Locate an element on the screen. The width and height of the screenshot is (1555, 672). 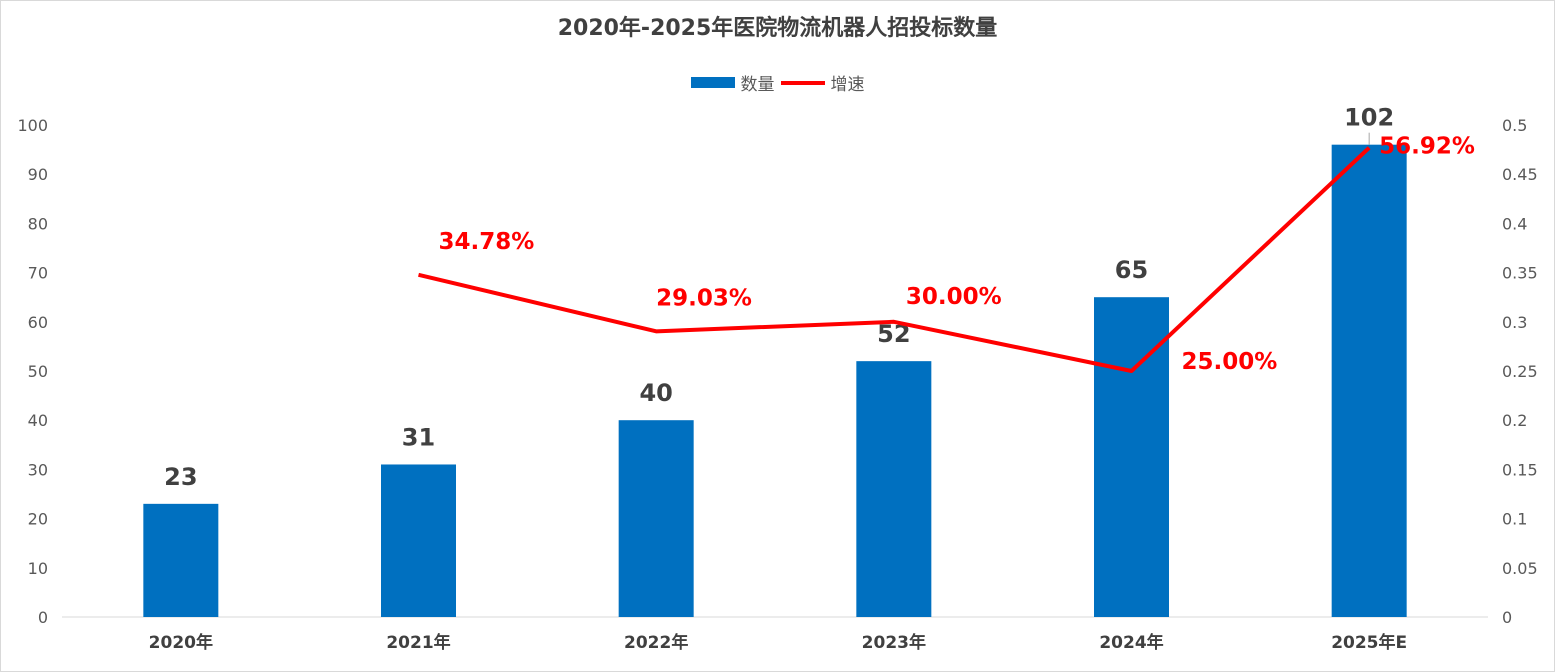
bar-value-label: 65 is located at coordinates (1131, 270).